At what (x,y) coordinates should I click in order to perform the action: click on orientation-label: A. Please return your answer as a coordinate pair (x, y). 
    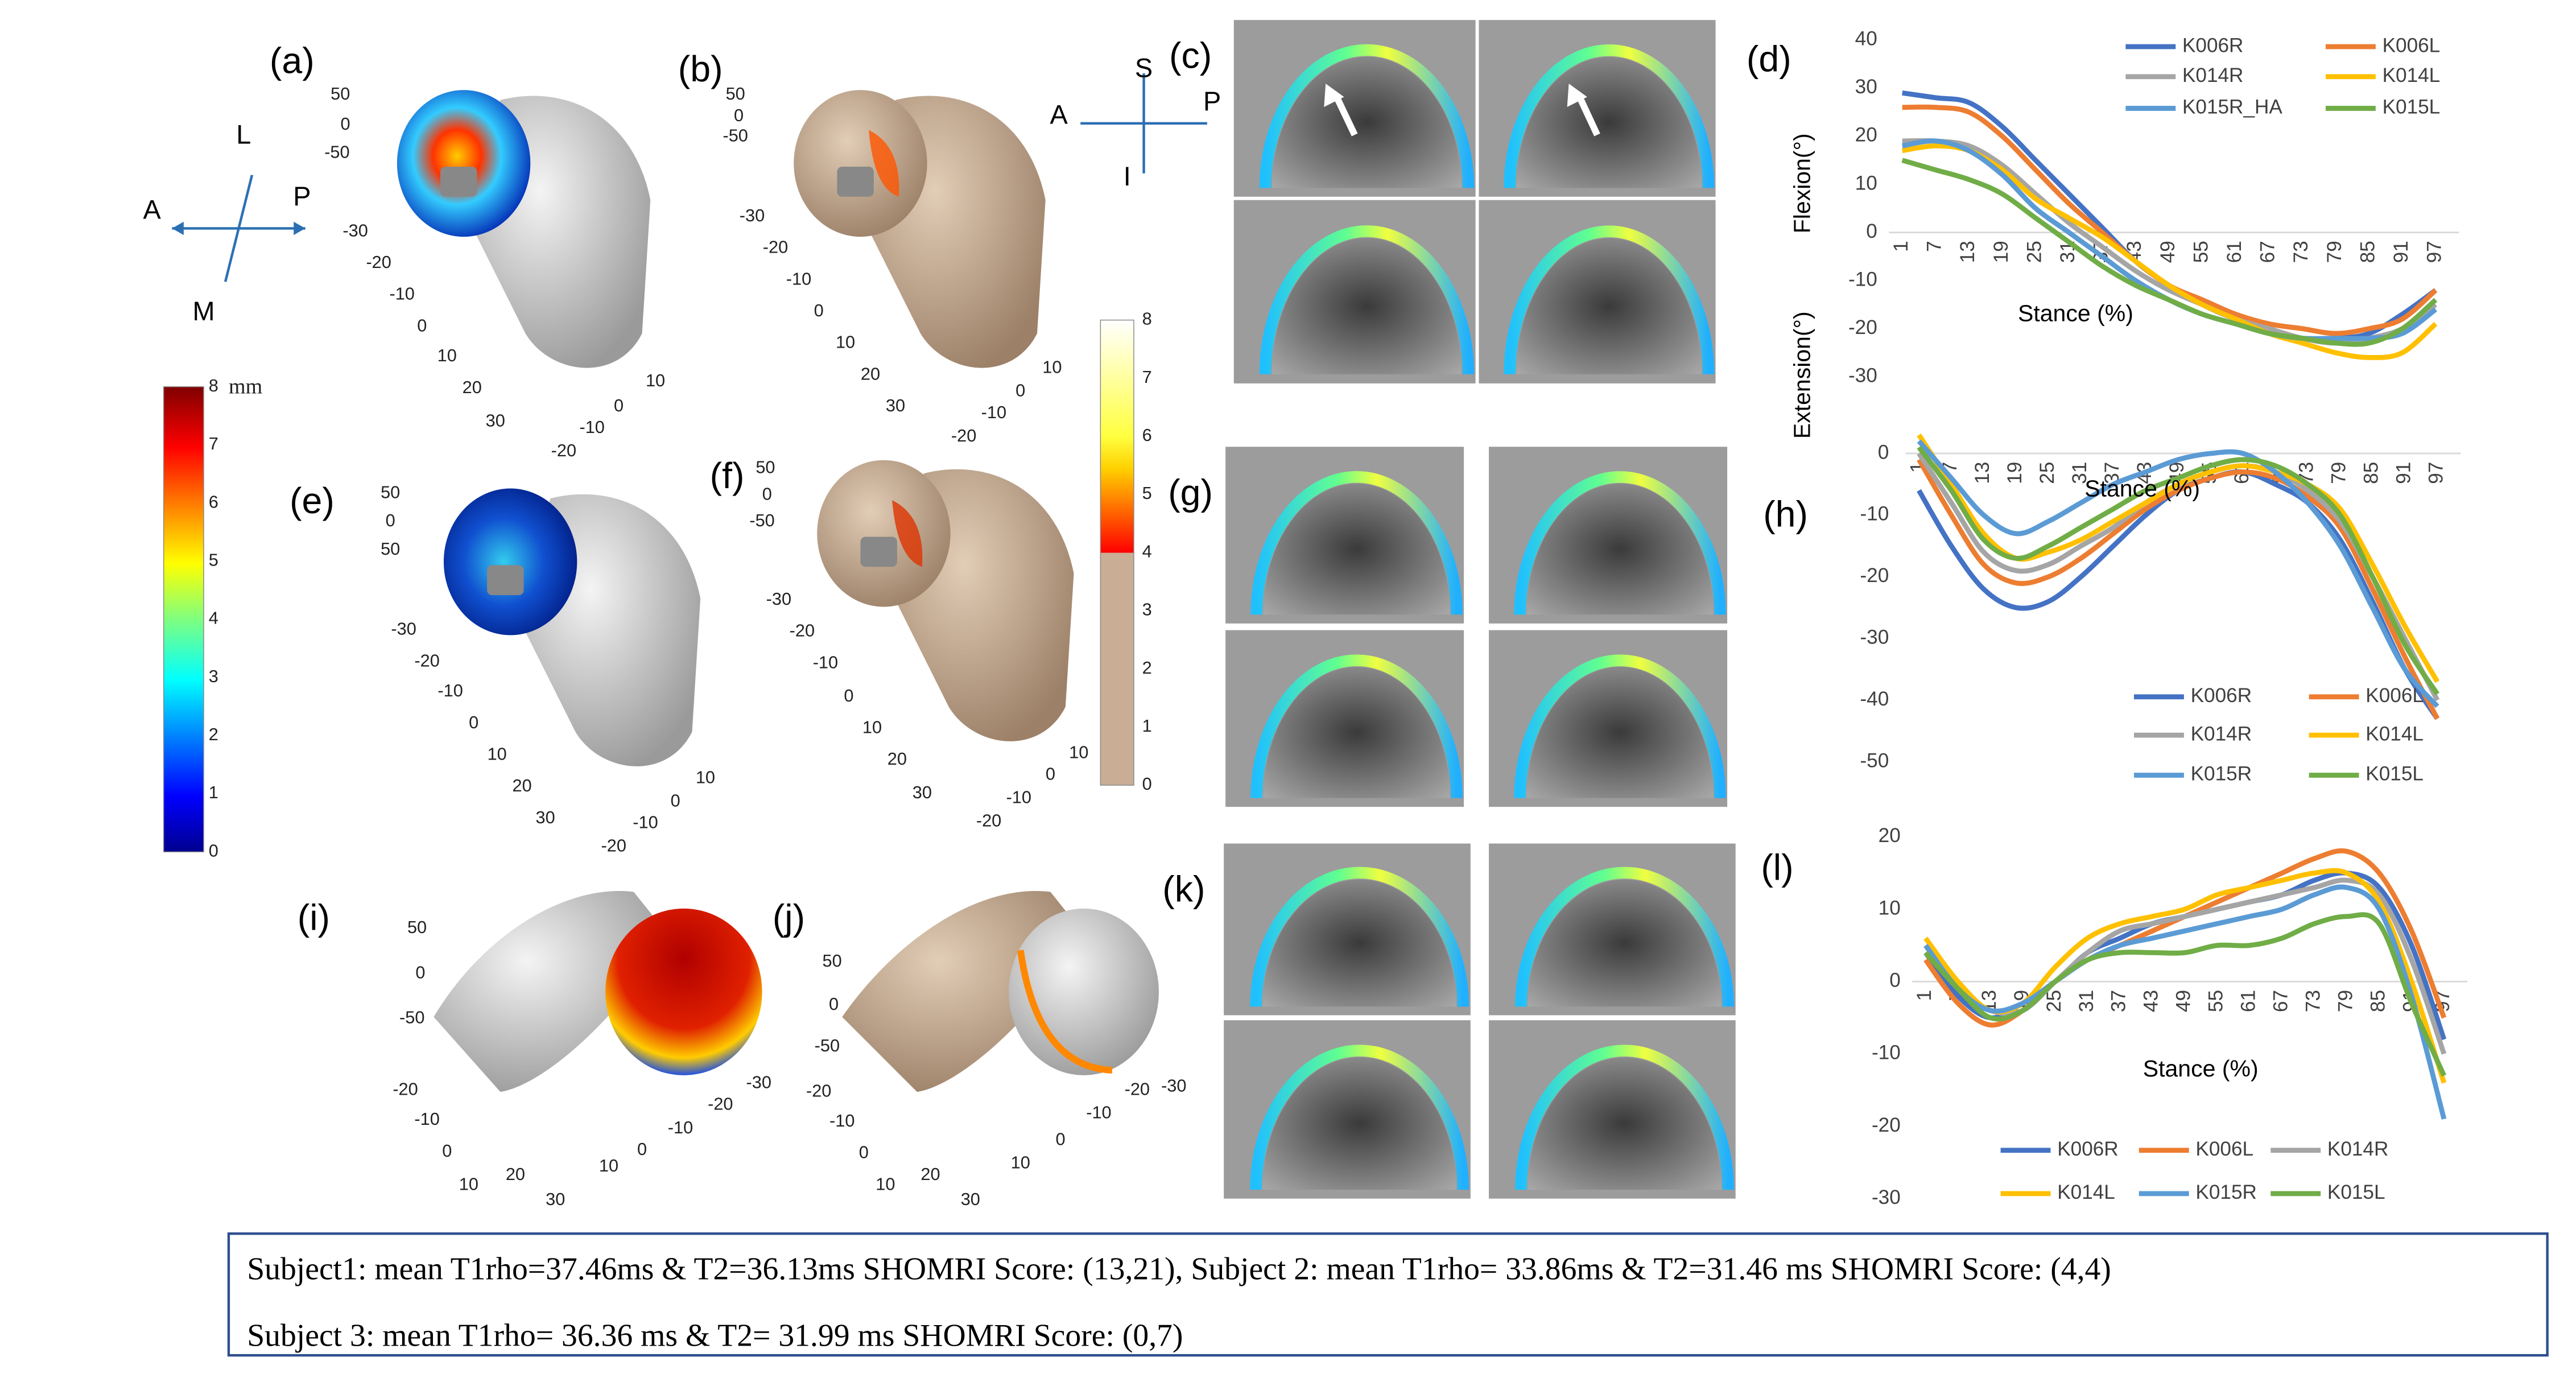
    Looking at the image, I should click on (153, 210).